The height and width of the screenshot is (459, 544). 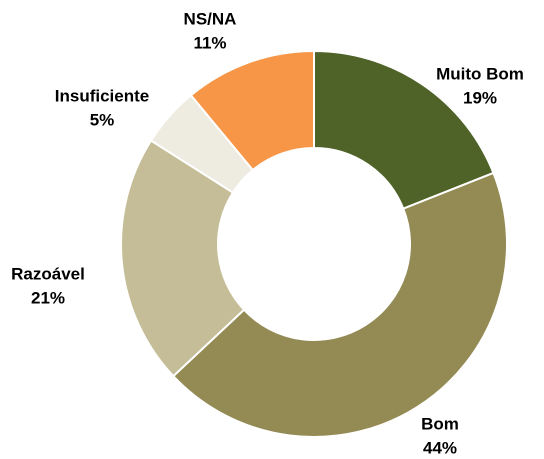 I want to click on category-label: Insuficiente, so click(x=102, y=95).